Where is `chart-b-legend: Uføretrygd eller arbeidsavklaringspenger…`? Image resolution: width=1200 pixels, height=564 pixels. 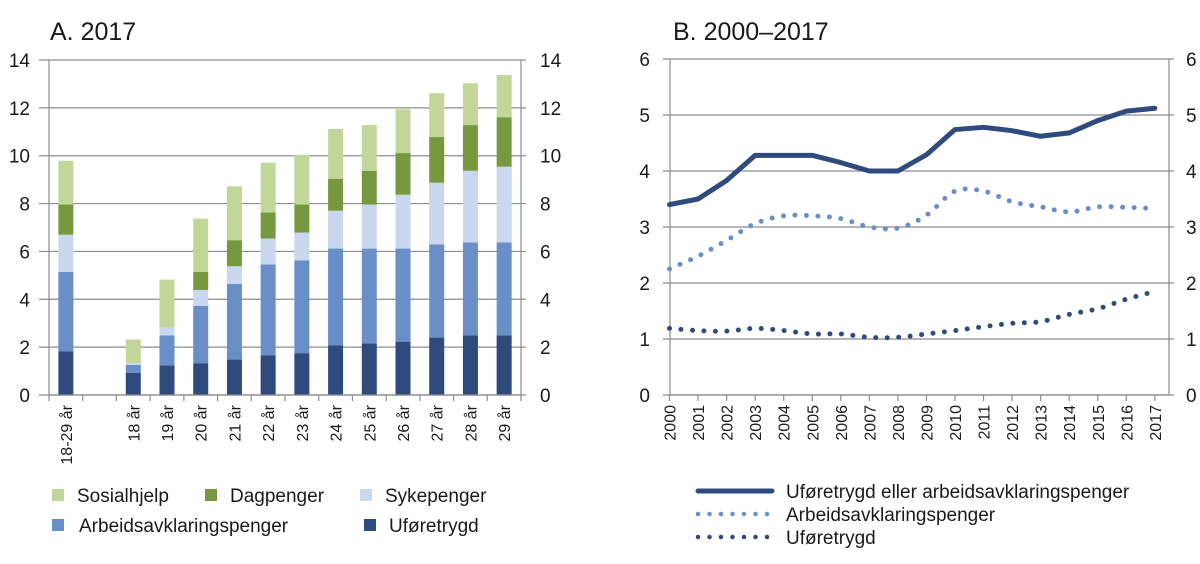
chart-b-legend: Uføretrygd eller arbeidsavklaringspenger… is located at coordinates (912, 515).